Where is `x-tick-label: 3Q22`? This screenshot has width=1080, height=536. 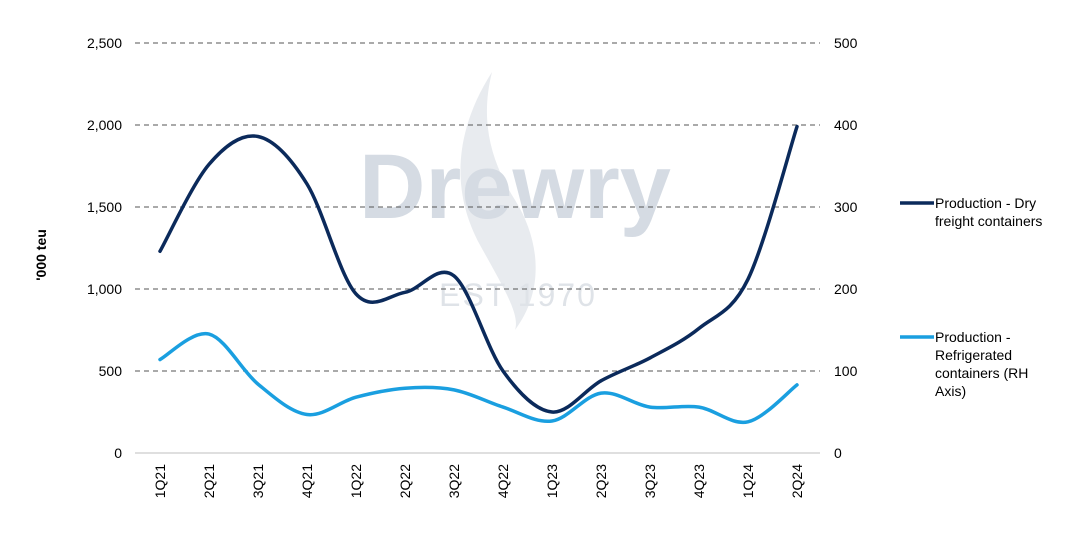
x-tick-label: 3Q22 is located at coordinates (454, 481).